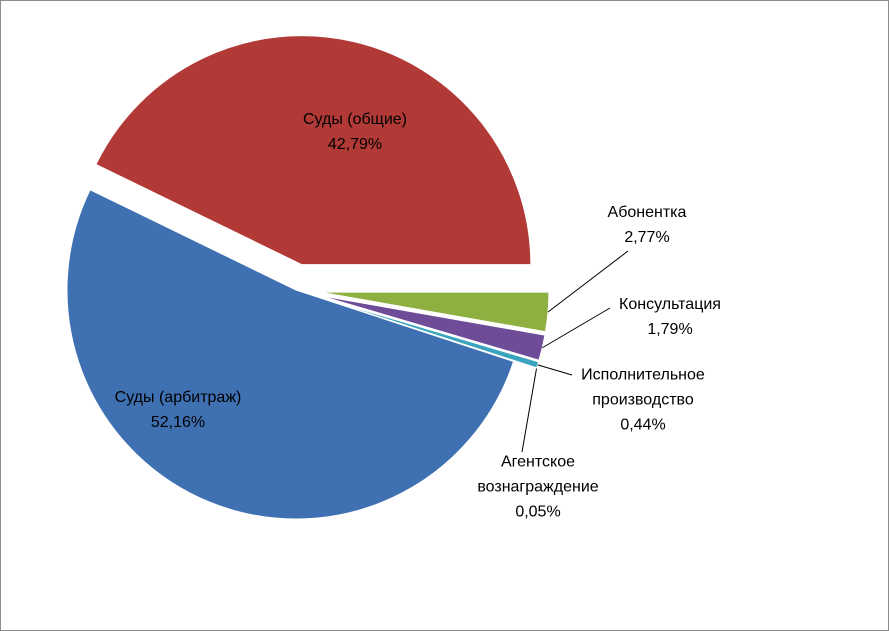 The width and height of the screenshot is (889, 631). What do you see at coordinates (355, 132) in the screenshot?
I see `data-label: Суды (общие) 42,79%` at bounding box center [355, 132].